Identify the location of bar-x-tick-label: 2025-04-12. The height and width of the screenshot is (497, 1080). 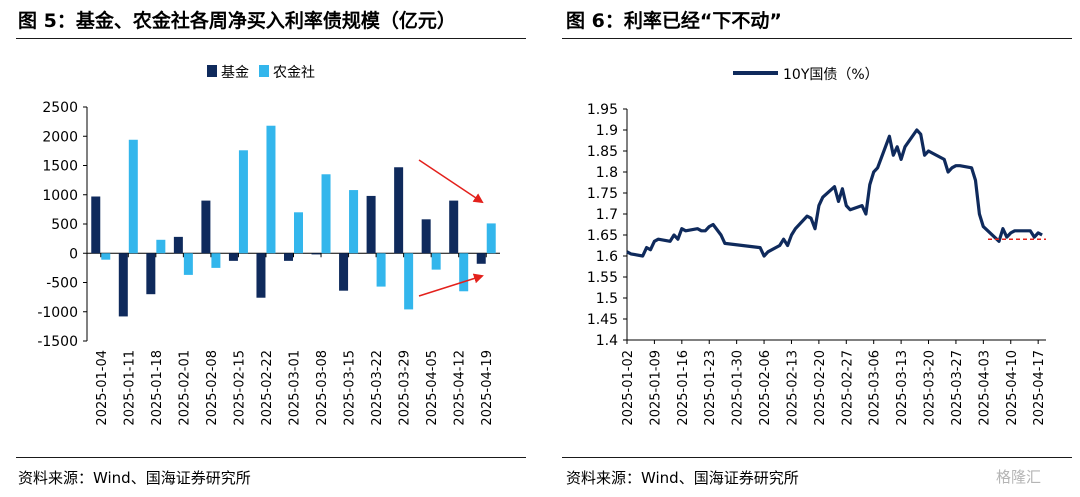
(460, 388).